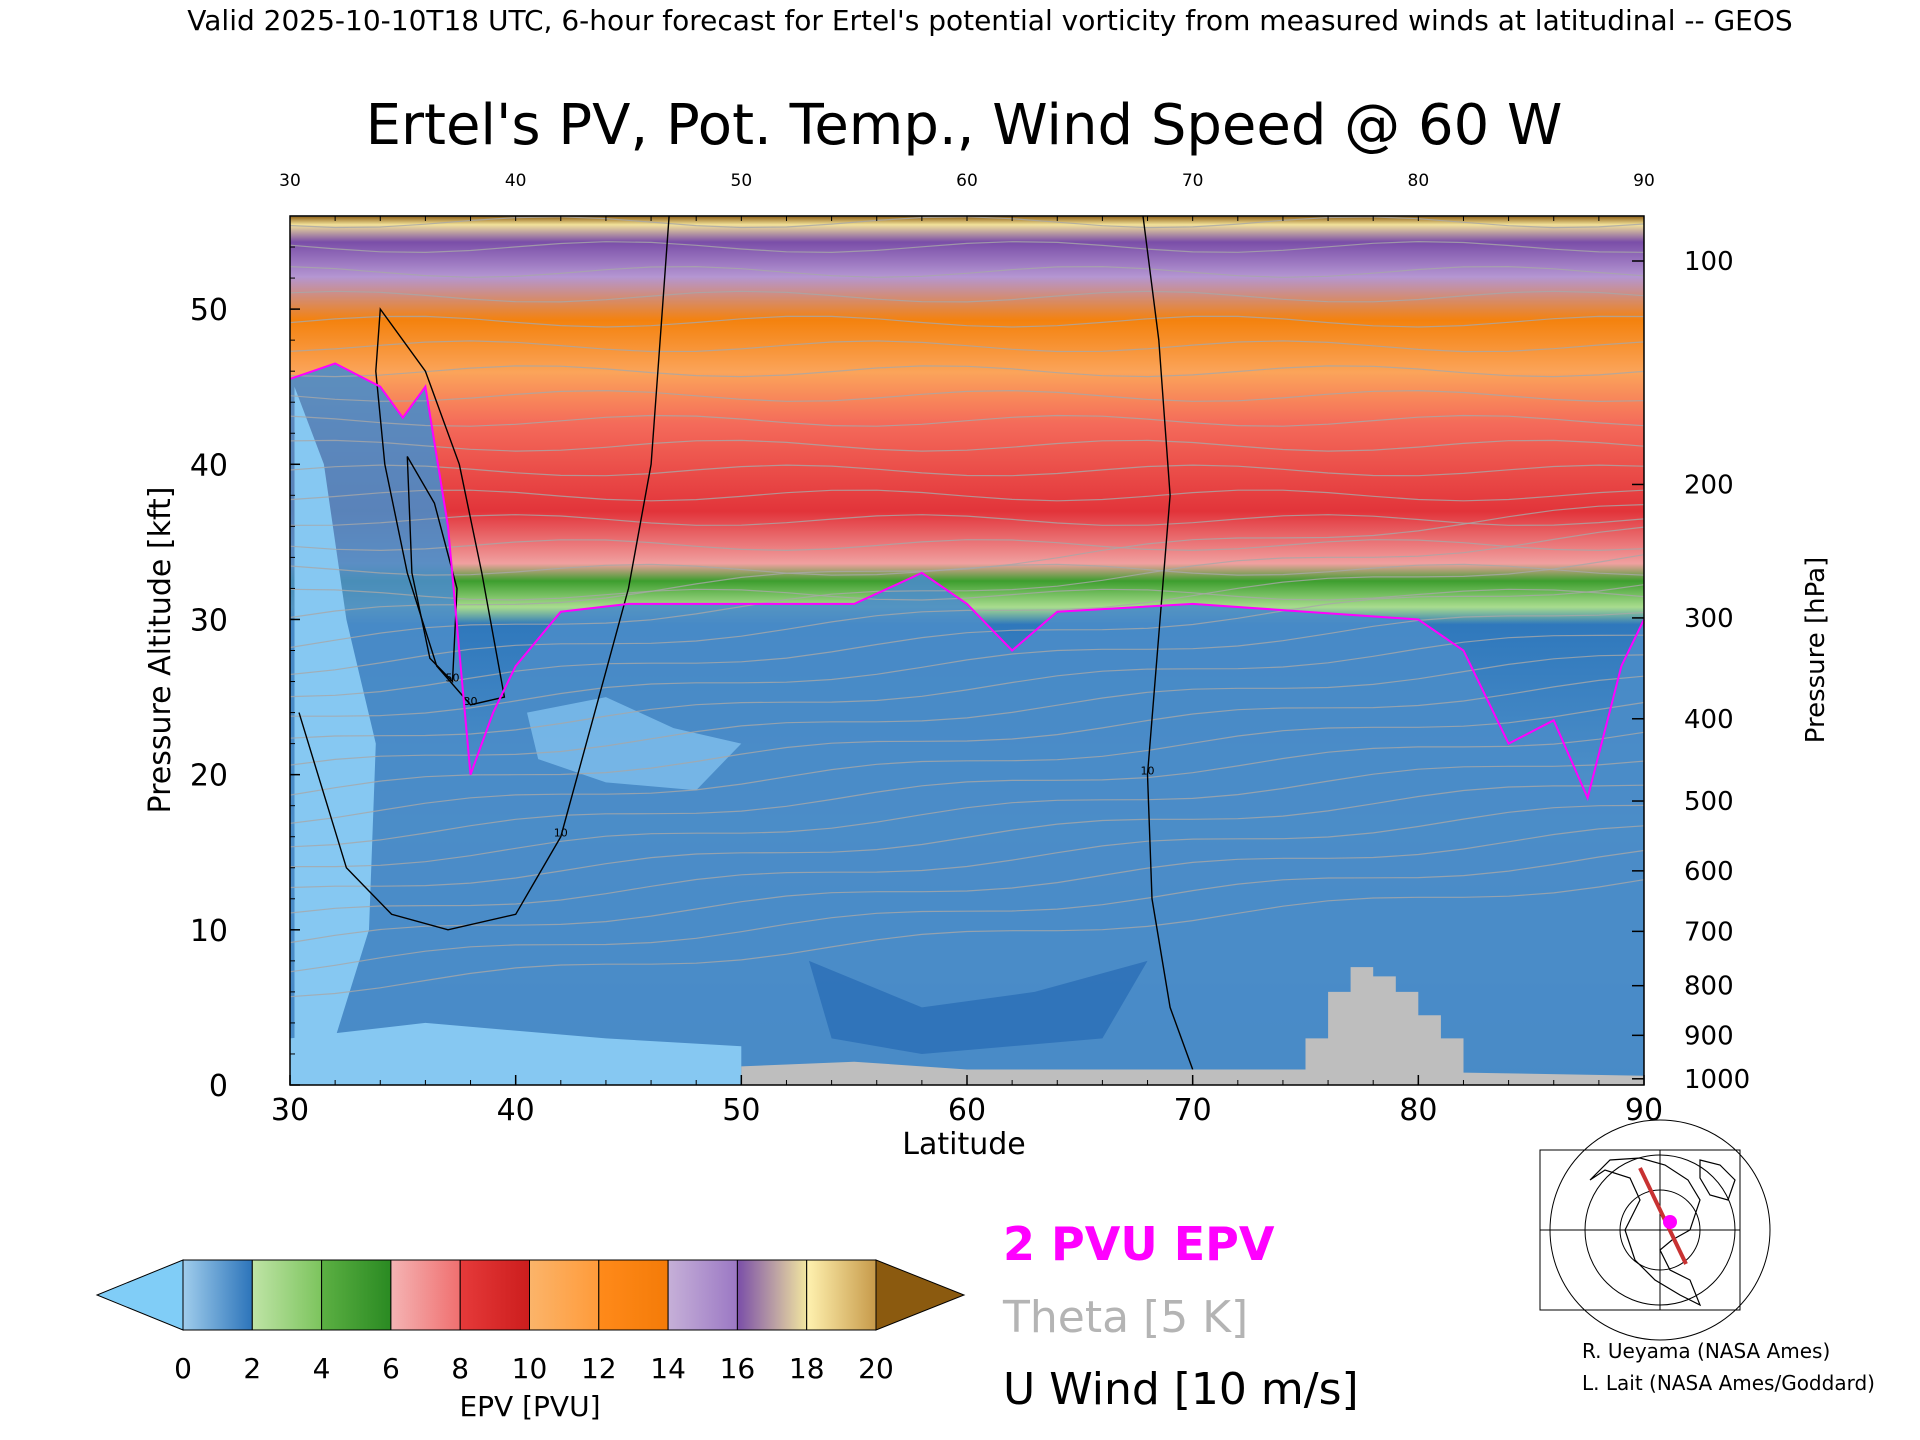 The height and width of the screenshot is (1440, 1920). What do you see at coordinates (1728, 1383) in the screenshot?
I see `credit-line-2: L. Lait (NASA Ames/Goddard)` at bounding box center [1728, 1383].